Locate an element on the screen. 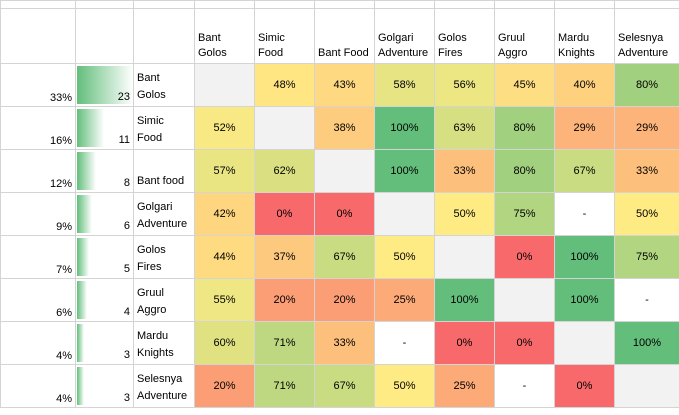  data-row: 4% 3 Selesnya Adventure 20% 71% 67% 50% 25% -0% is located at coordinates (339, 386).